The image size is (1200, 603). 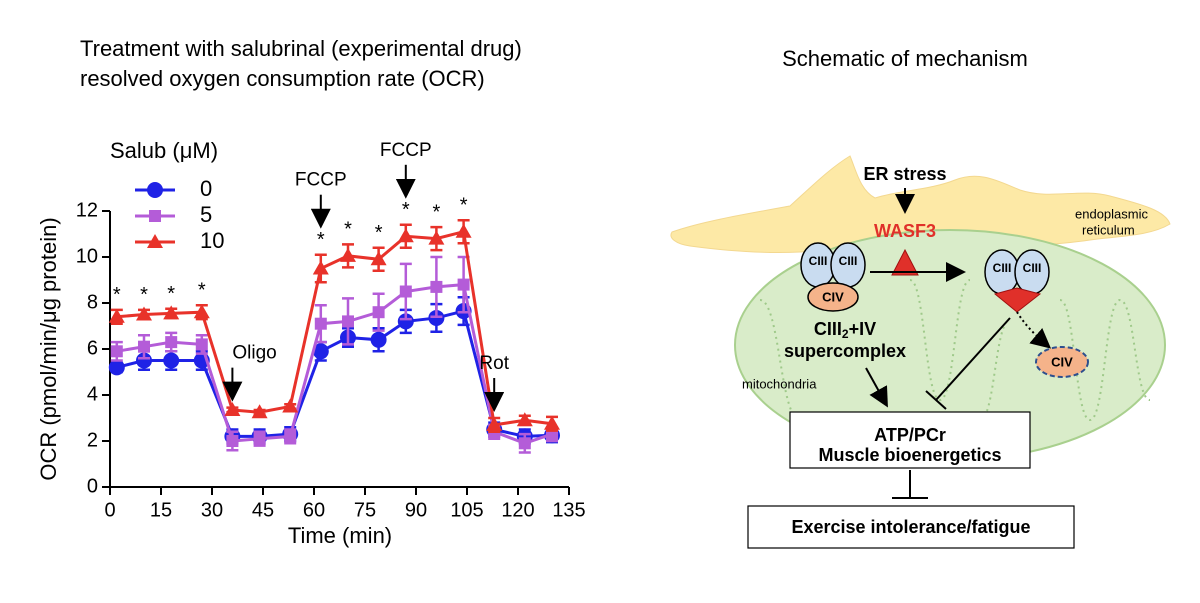 What do you see at coordinates (48, 348) in the screenshot?
I see `y-axis-label: OCR (pmol/min/μg protein)` at bounding box center [48, 348].